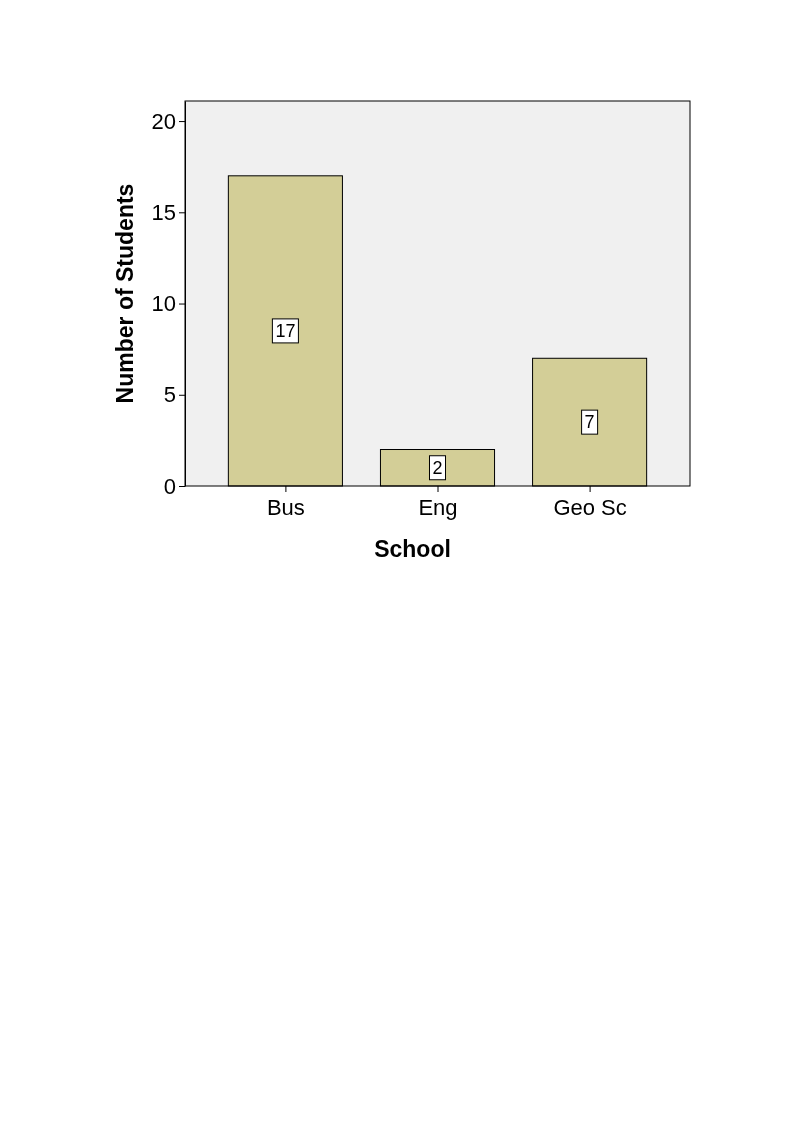  I want to click on y-tick-label: 10, so click(163, 304).